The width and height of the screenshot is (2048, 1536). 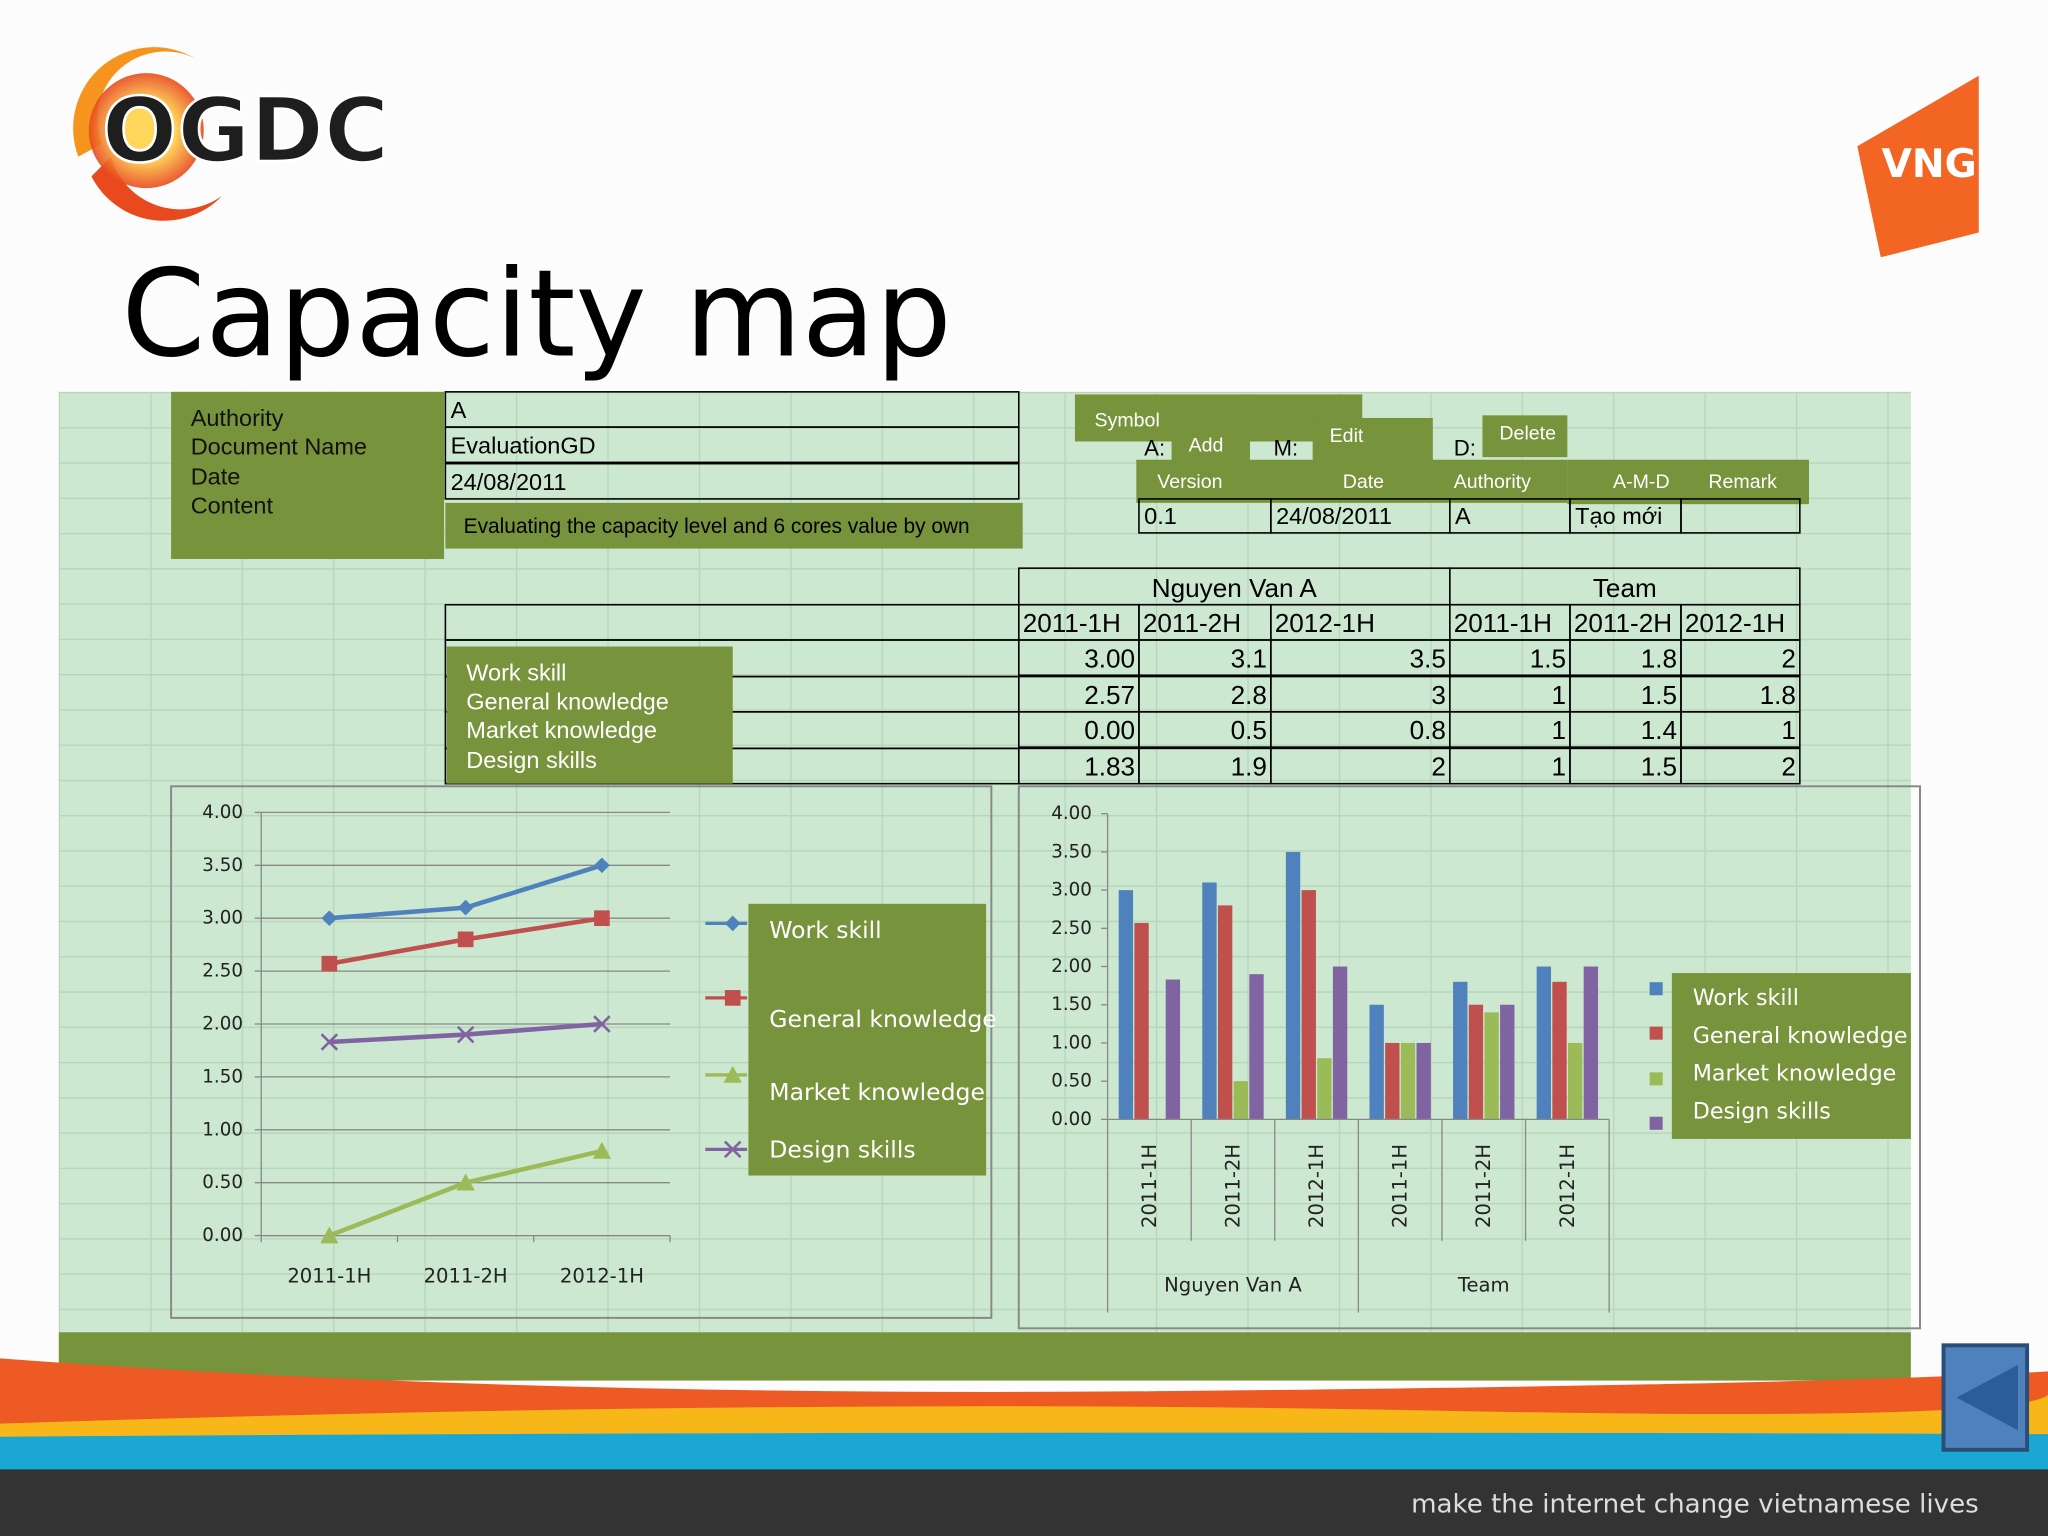 What do you see at coordinates (1795, 1074) in the screenshot?
I see `legend-label: Market knowledge` at bounding box center [1795, 1074].